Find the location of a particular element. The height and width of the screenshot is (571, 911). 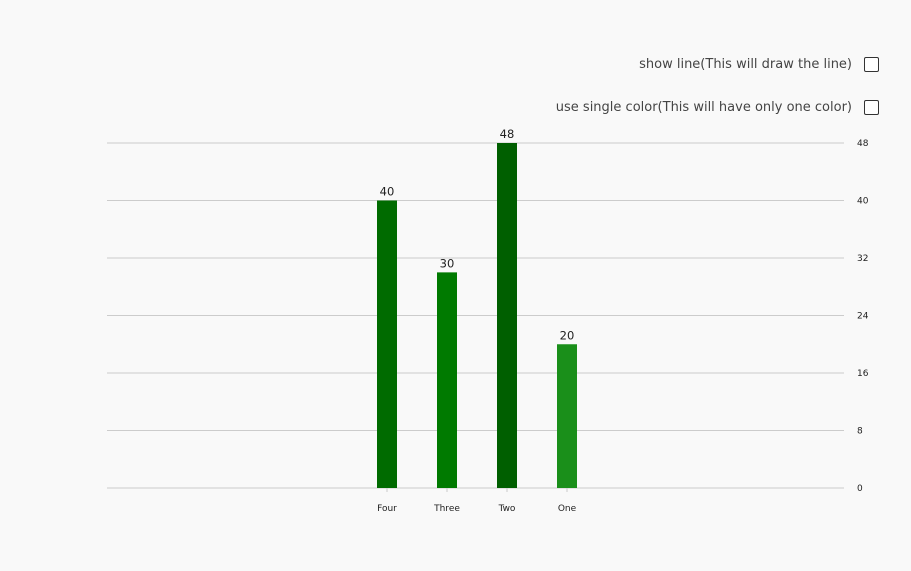

x-axis-ticks: Four Three Two One is located at coordinates (477, 501).